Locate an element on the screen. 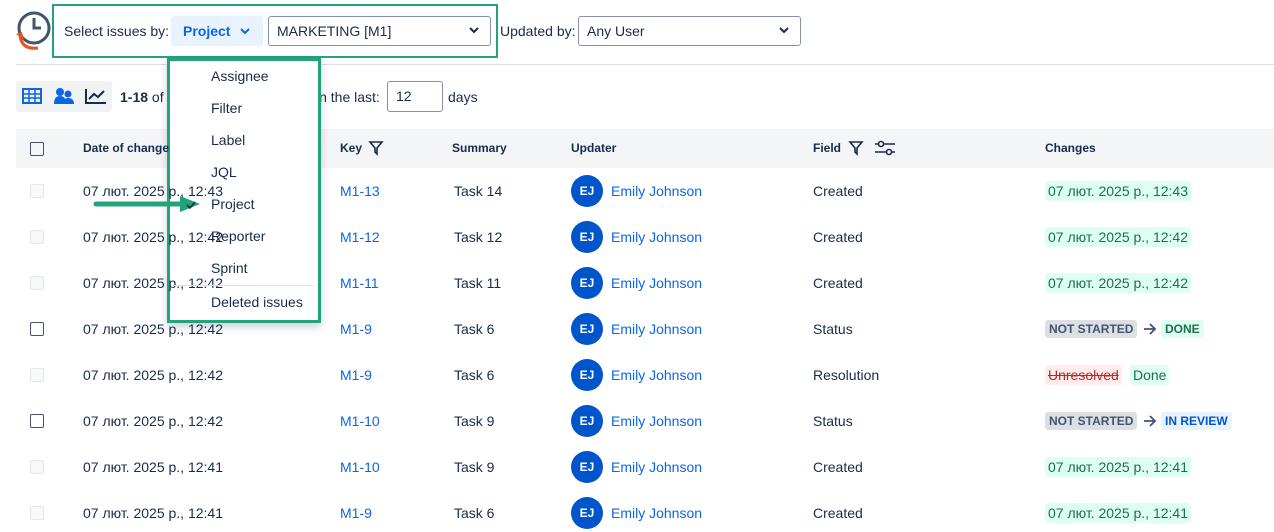 The height and width of the screenshot is (532, 1274). range: 1-18 of is located at coordinates (142, 97).